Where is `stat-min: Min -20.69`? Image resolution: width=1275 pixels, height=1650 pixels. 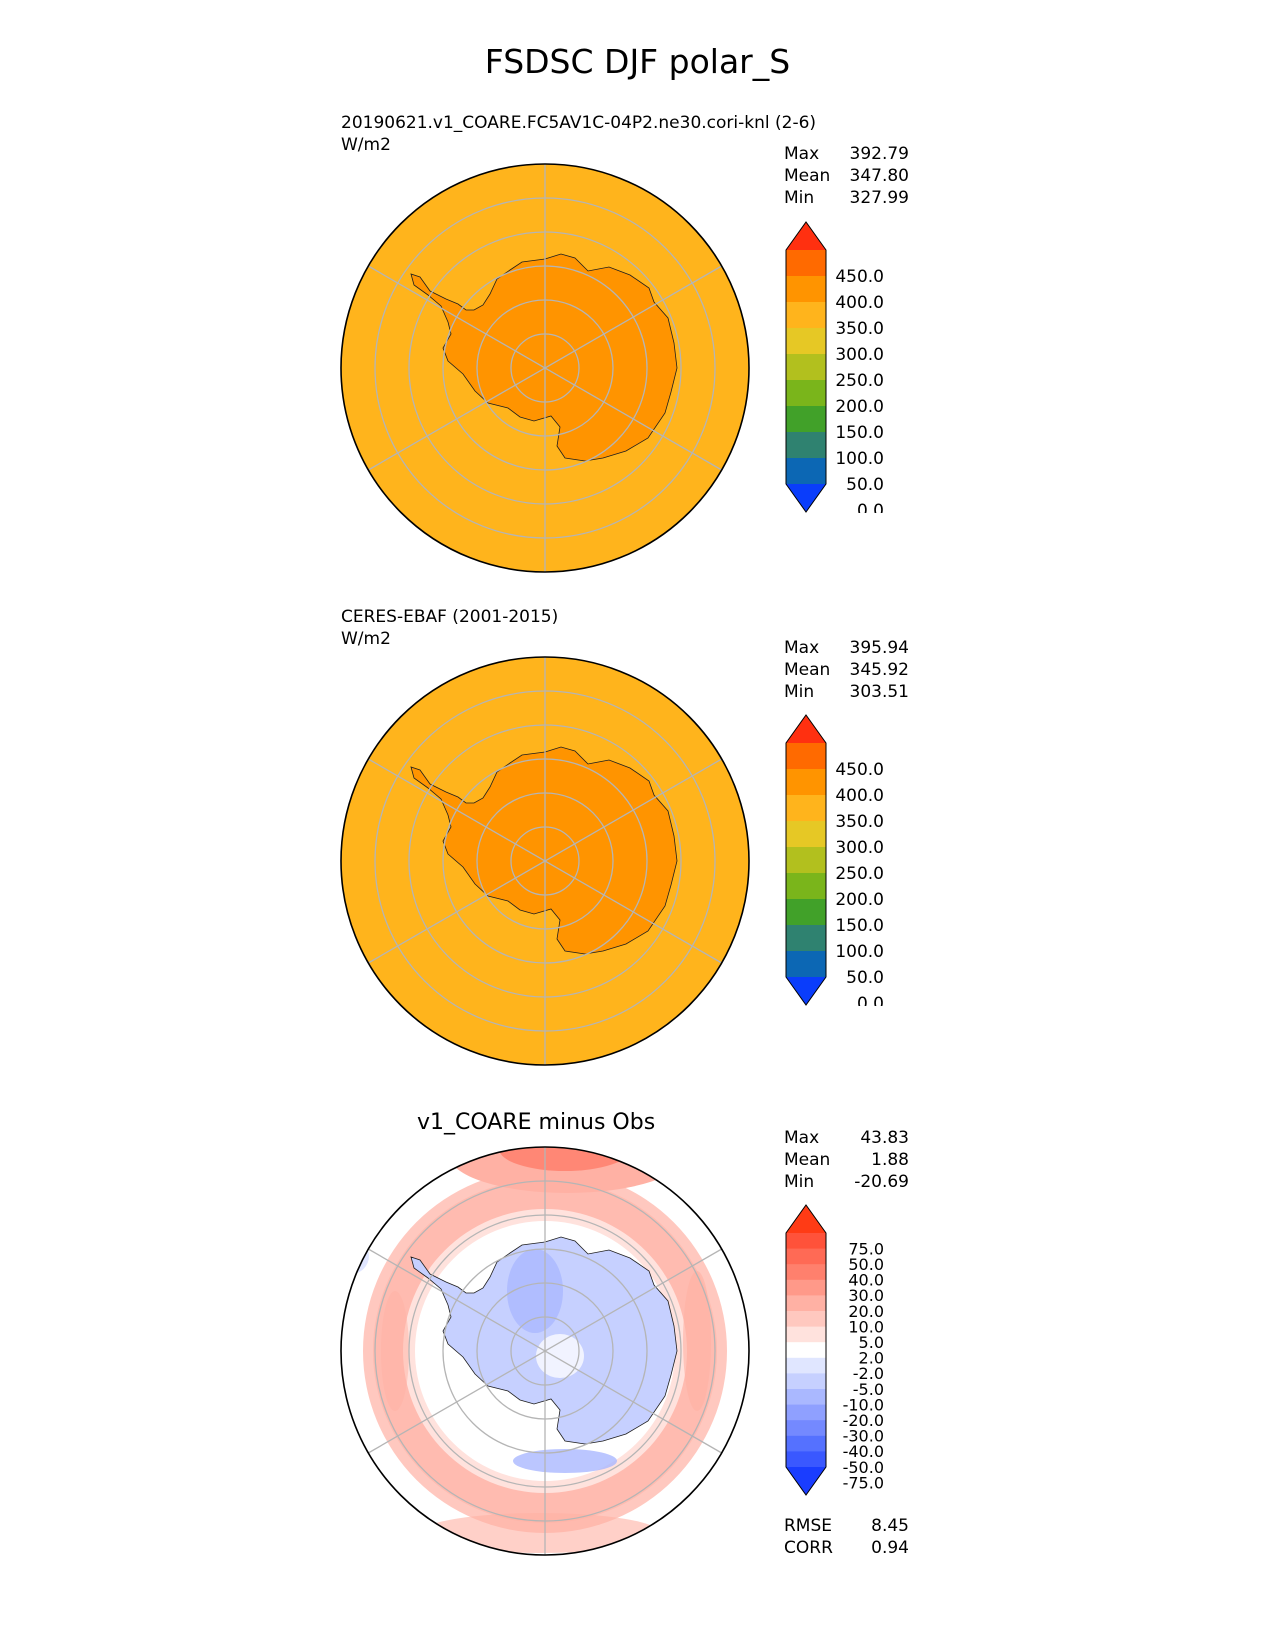
stat-min: Min -20.69 is located at coordinates (846, 1182).